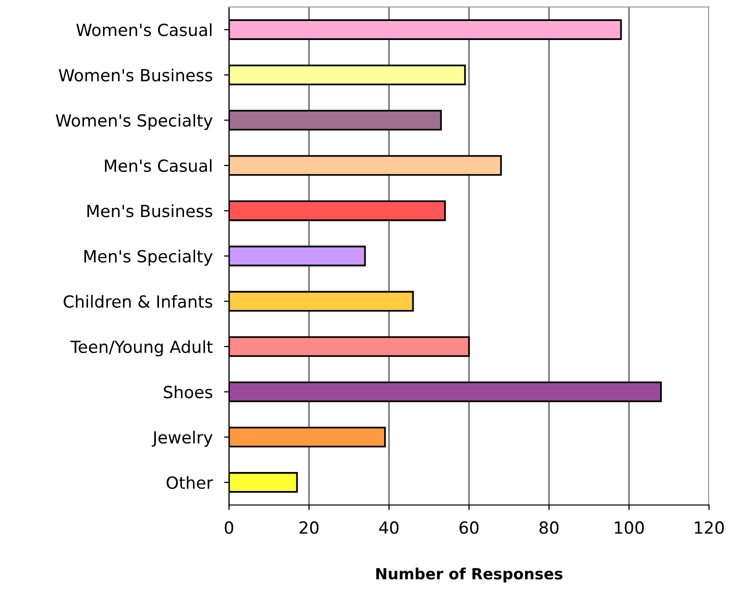  What do you see at coordinates (135, 75) in the screenshot?
I see `y-tick-label: Women's Business` at bounding box center [135, 75].